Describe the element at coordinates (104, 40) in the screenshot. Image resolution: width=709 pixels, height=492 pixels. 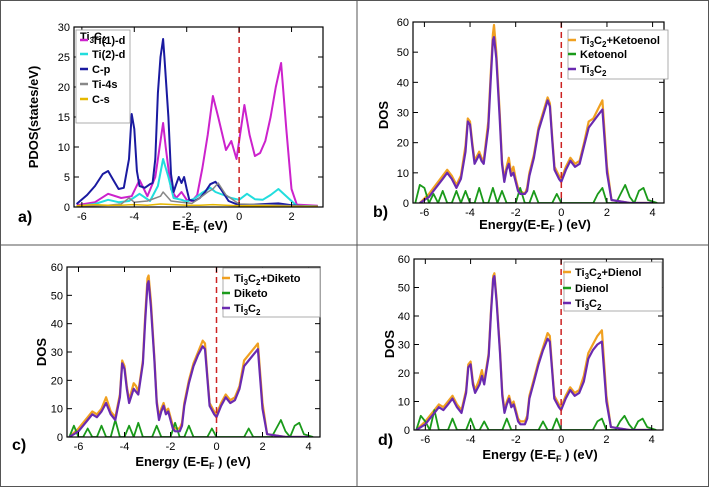
I see `legend-title-sub2: 2` at that location.